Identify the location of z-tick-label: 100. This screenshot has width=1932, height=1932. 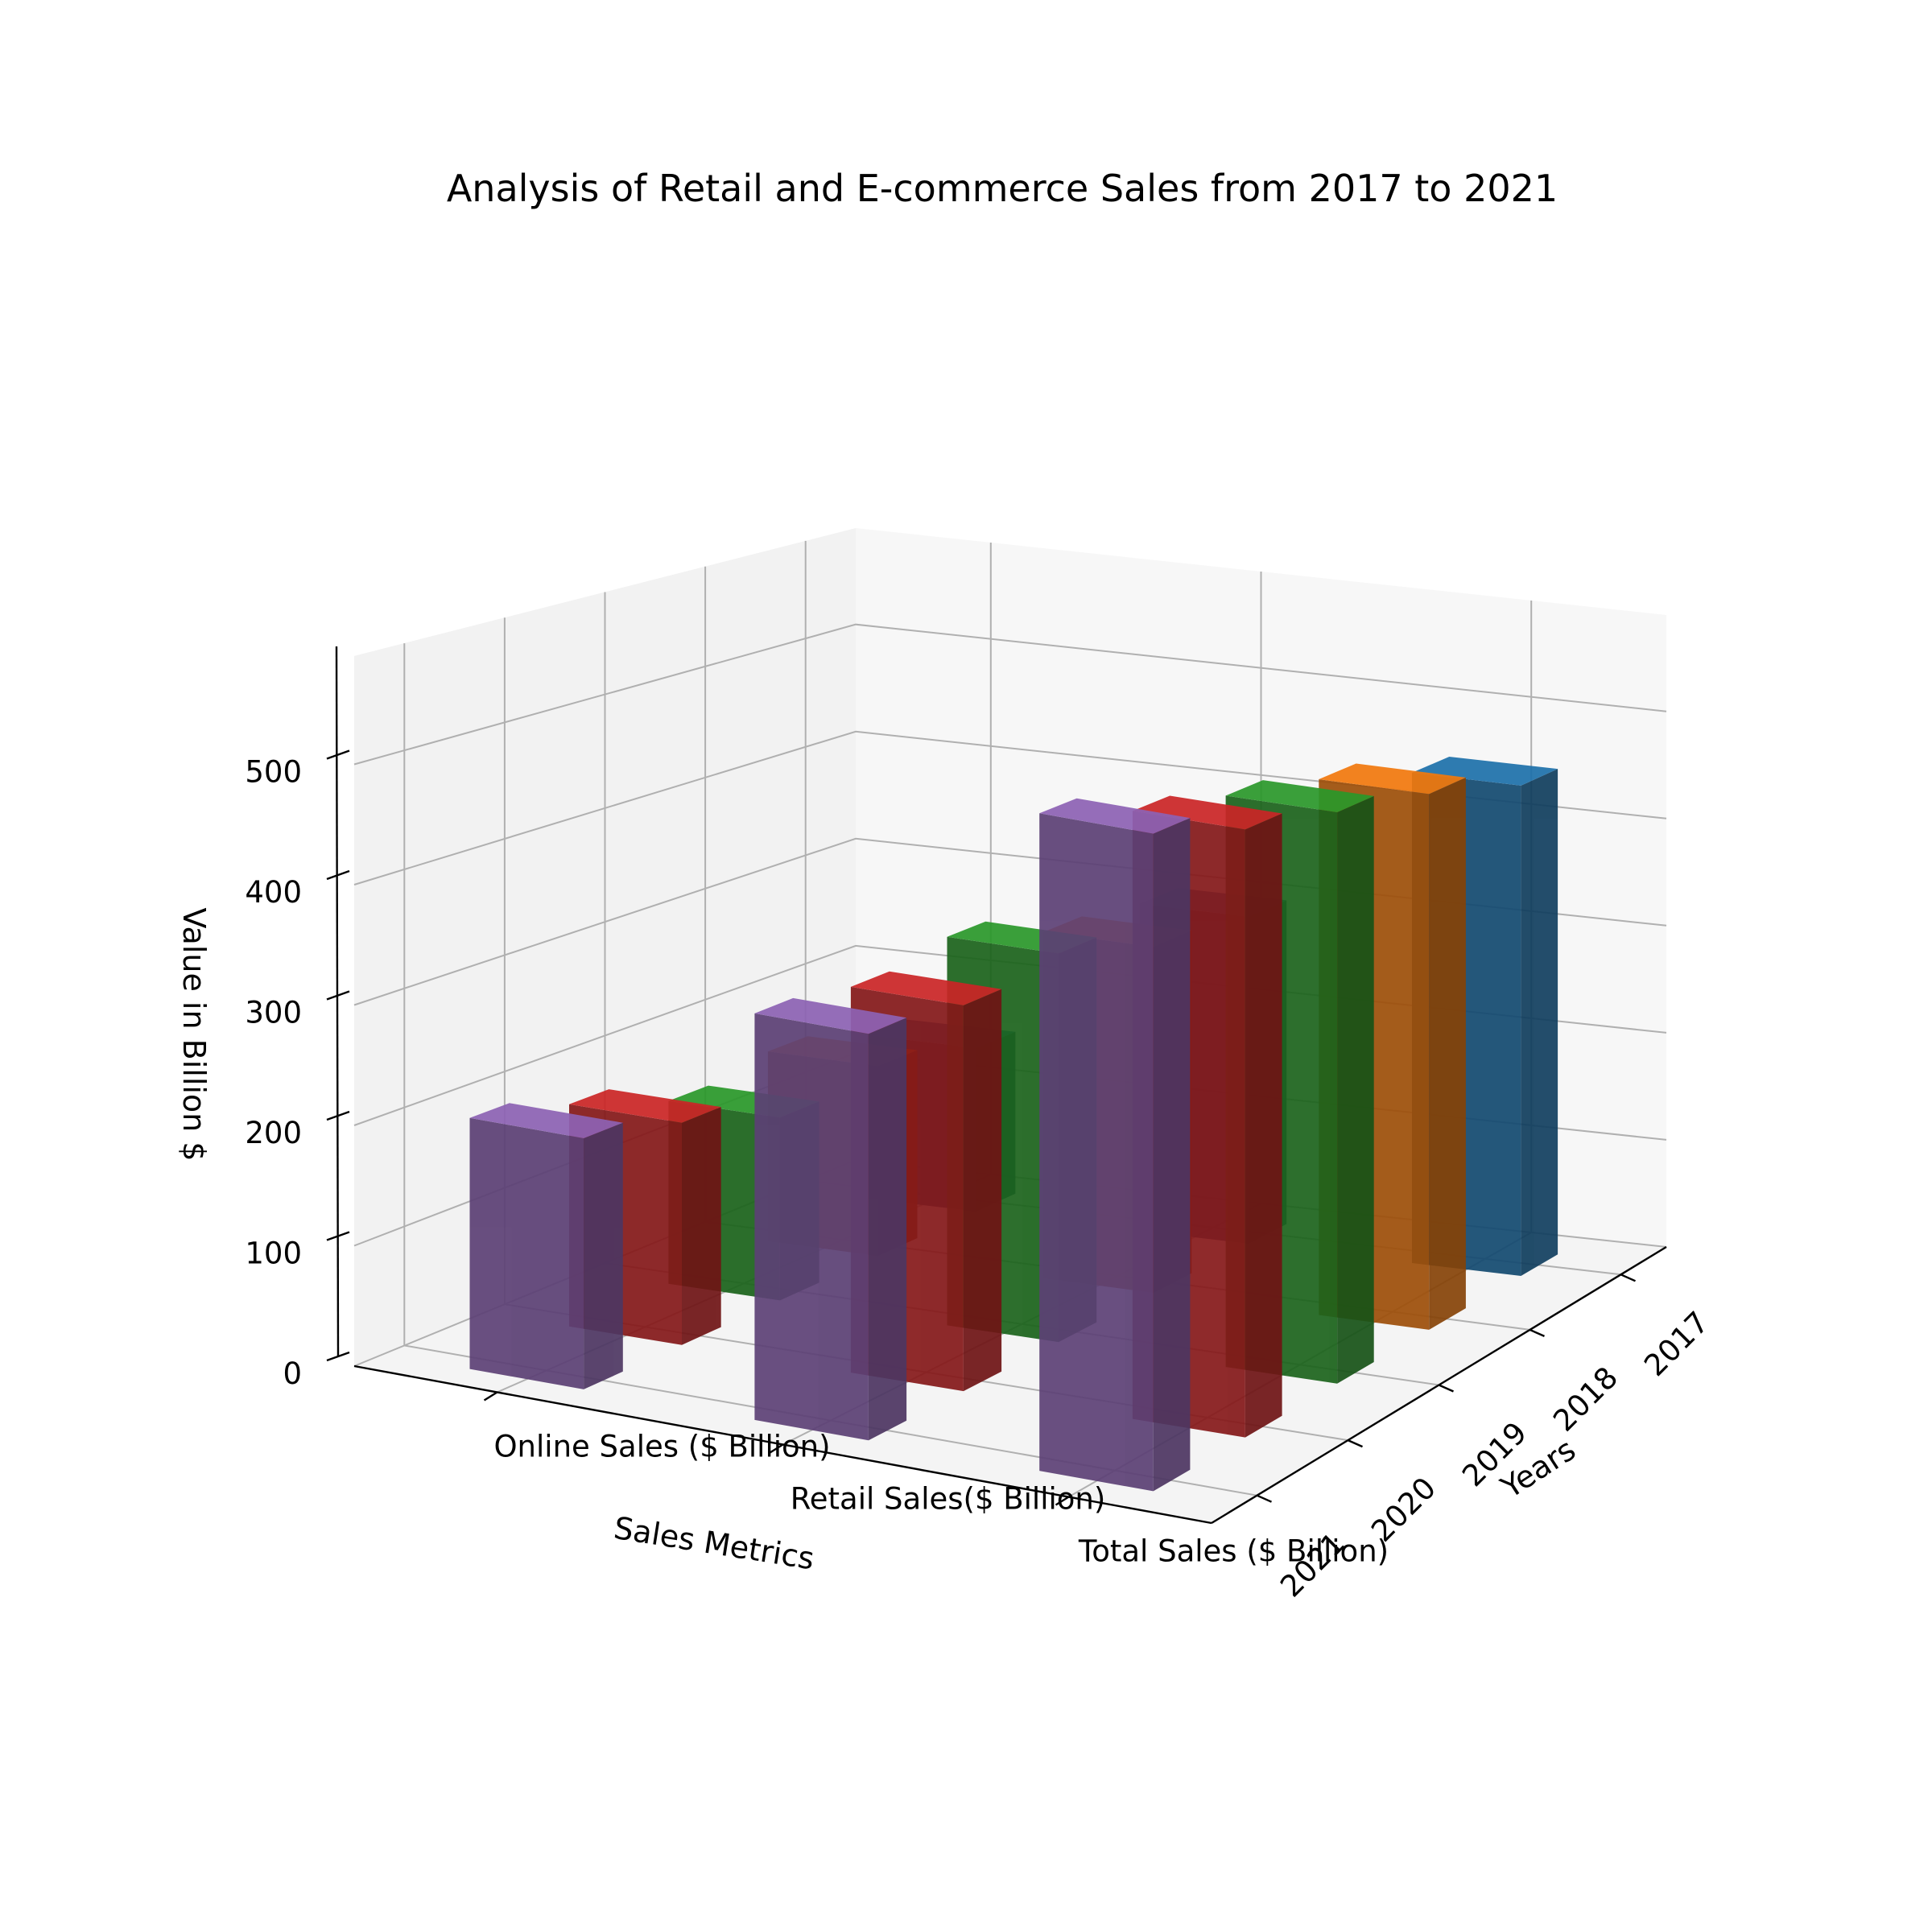
(273, 1253).